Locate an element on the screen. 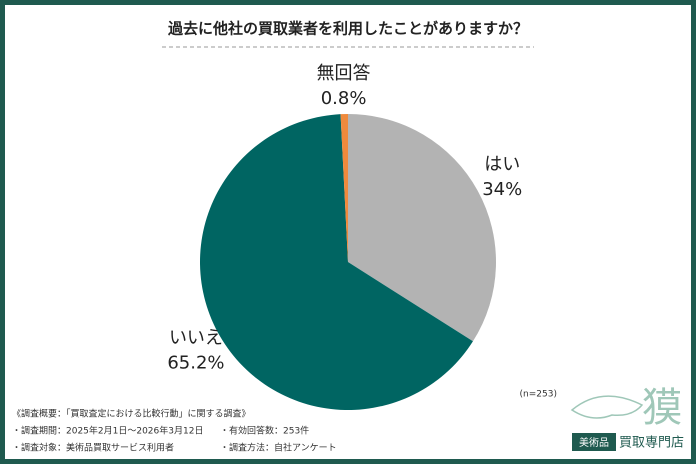 The image size is (696, 468). chart-title: 過去に他社の買取業者を利用したことがありますか？ is located at coordinates (347, 29).